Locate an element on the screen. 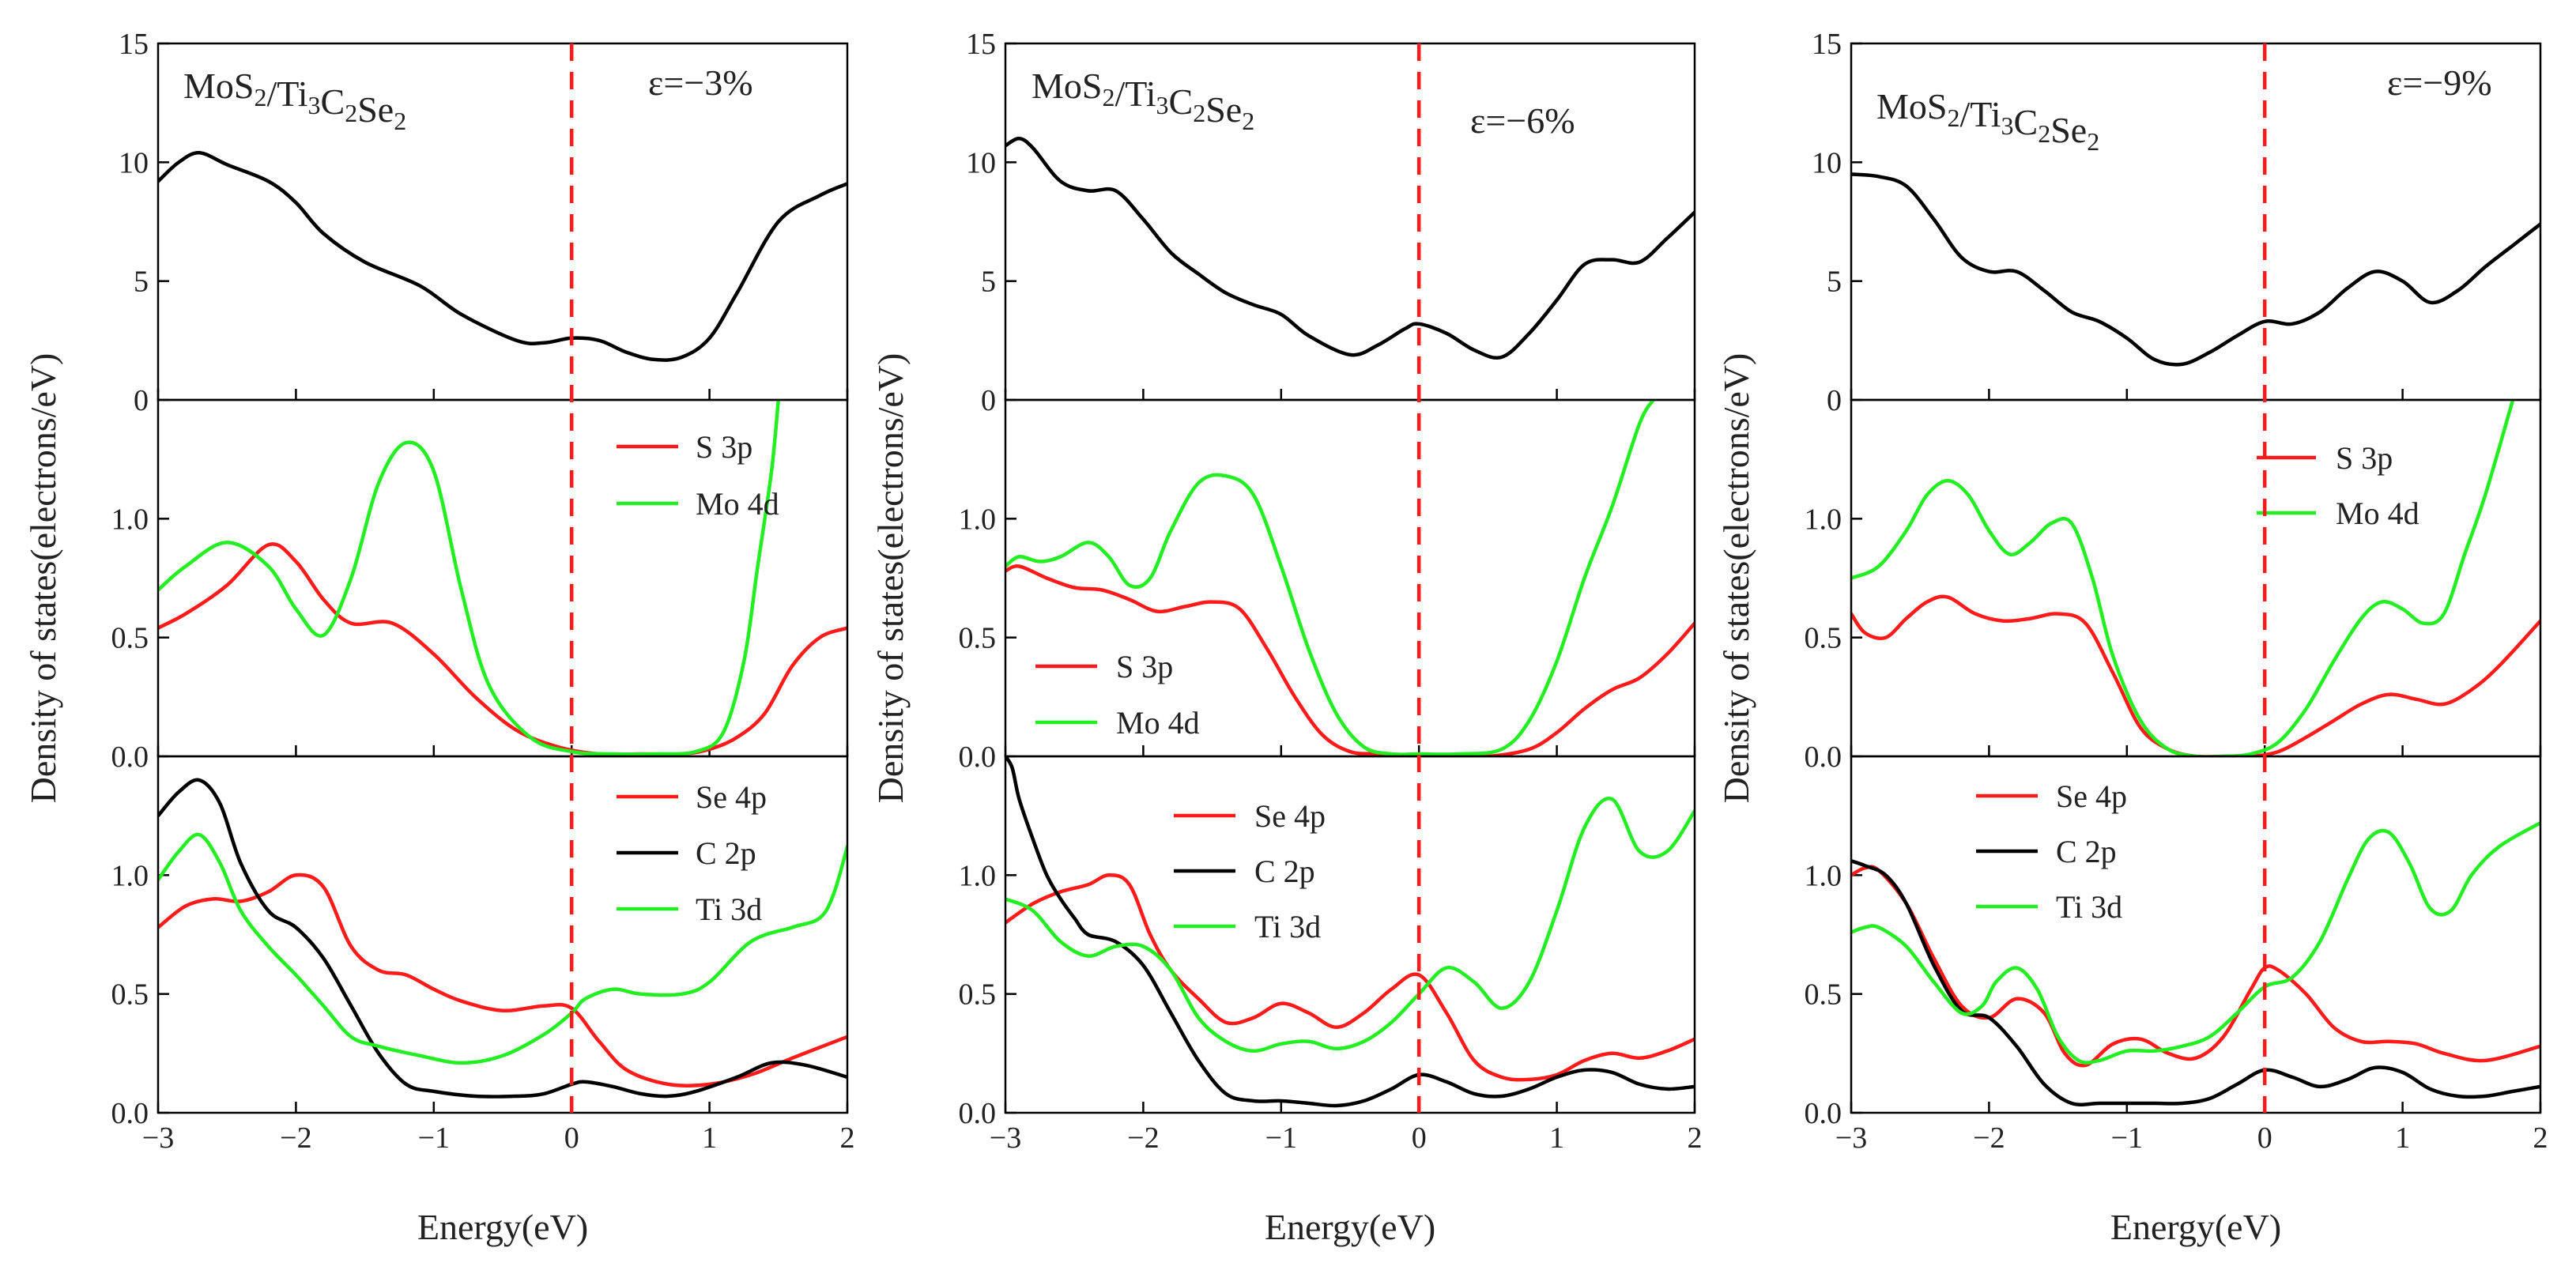 The height and width of the screenshot is (1274, 2576). series-line-s-3p is located at coordinates (1350, 660).